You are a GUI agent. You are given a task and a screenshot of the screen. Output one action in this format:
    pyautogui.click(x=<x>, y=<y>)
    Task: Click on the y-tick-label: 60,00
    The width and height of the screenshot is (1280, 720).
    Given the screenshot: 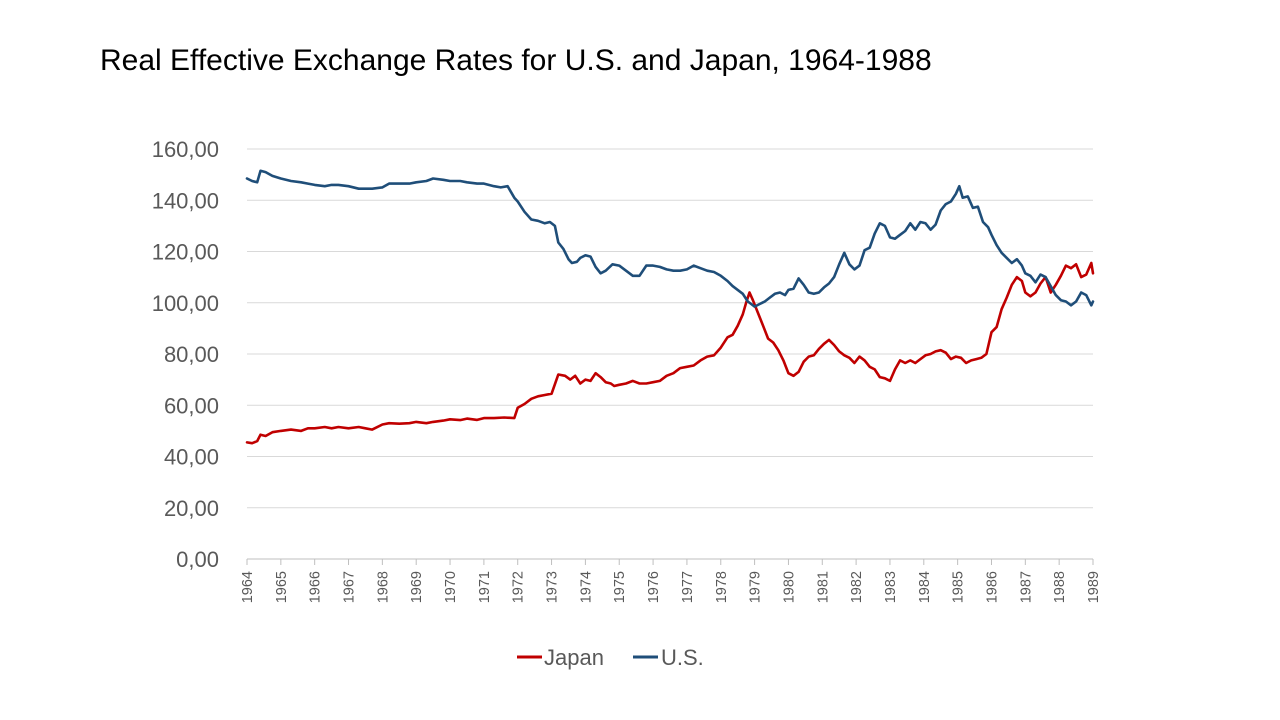 What is the action you would take?
    pyautogui.click(x=191, y=405)
    